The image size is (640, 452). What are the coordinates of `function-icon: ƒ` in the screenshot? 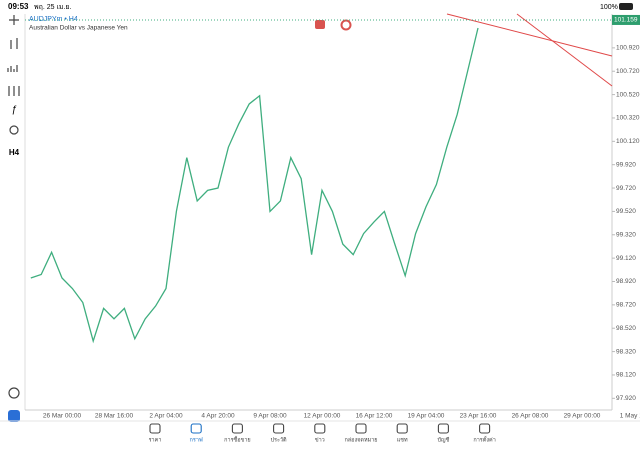 It's located at (14, 110).